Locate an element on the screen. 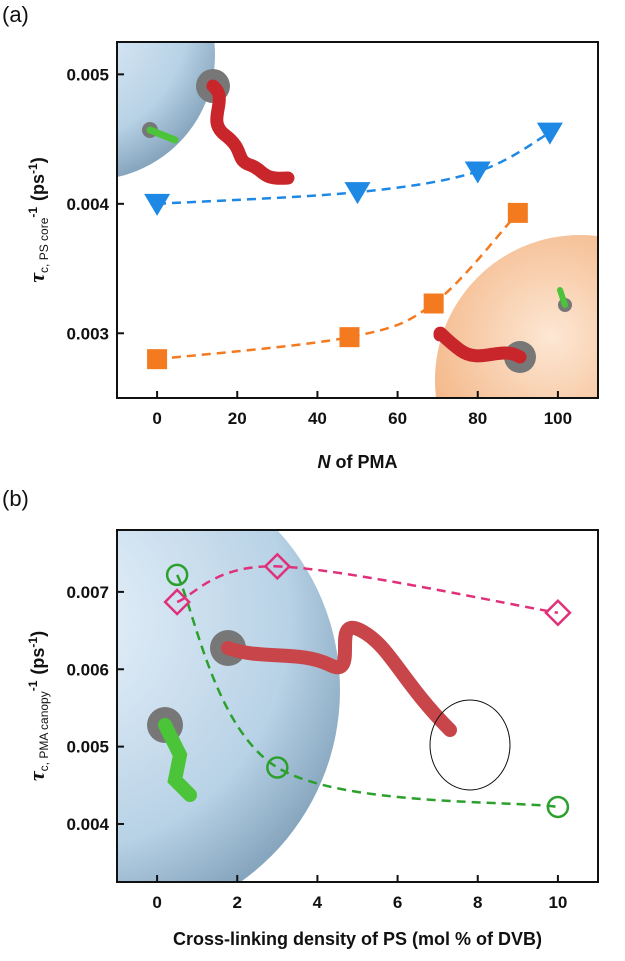 Image resolution: width=625 pixels, height=961 pixels. y-axis-label: τc, PS core-1(ps-1) is located at coordinates (37, 219).